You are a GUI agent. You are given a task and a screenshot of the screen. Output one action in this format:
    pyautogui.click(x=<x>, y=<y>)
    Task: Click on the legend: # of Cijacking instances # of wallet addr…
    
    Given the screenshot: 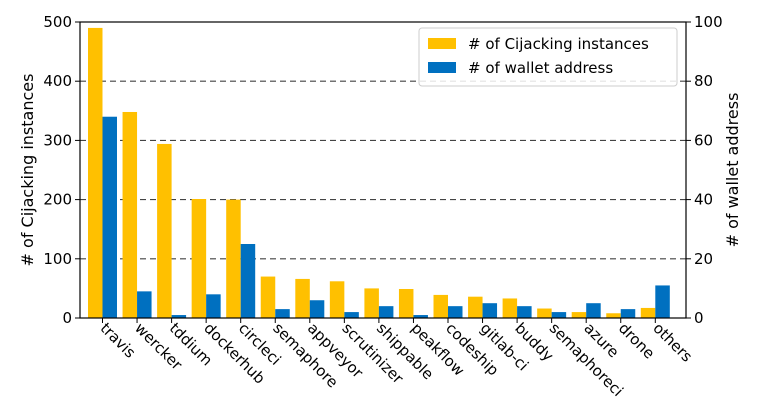 What is the action you would take?
    pyautogui.click(x=548, y=57)
    